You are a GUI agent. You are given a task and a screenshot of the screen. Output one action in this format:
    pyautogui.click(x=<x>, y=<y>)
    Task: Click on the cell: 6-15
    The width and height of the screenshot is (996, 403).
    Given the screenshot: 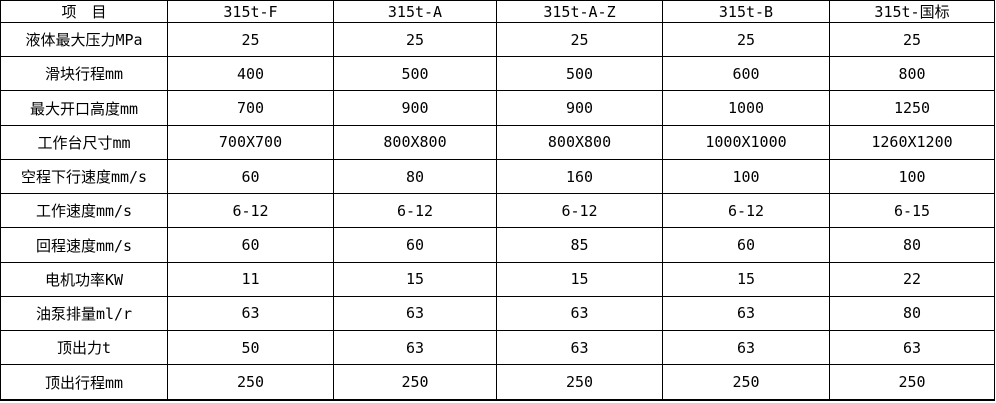 What is the action you would take?
    pyautogui.click(x=912, y=211)
    